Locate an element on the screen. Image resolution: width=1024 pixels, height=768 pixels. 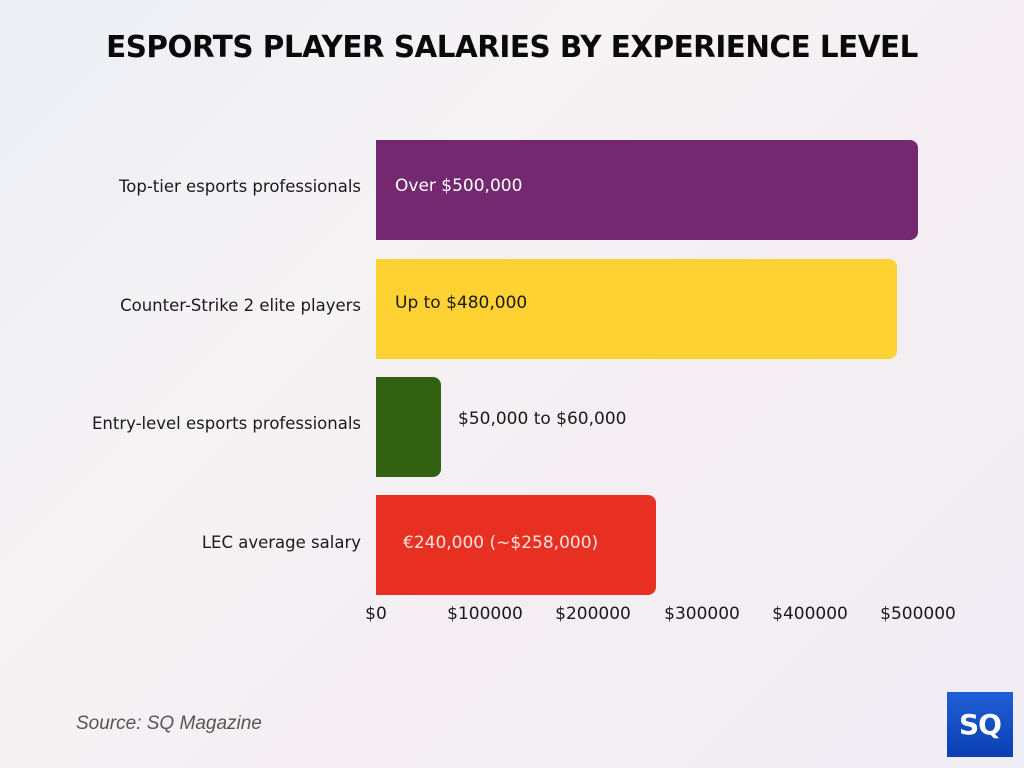
bar-entry-level is located at coordinates (408, 427).